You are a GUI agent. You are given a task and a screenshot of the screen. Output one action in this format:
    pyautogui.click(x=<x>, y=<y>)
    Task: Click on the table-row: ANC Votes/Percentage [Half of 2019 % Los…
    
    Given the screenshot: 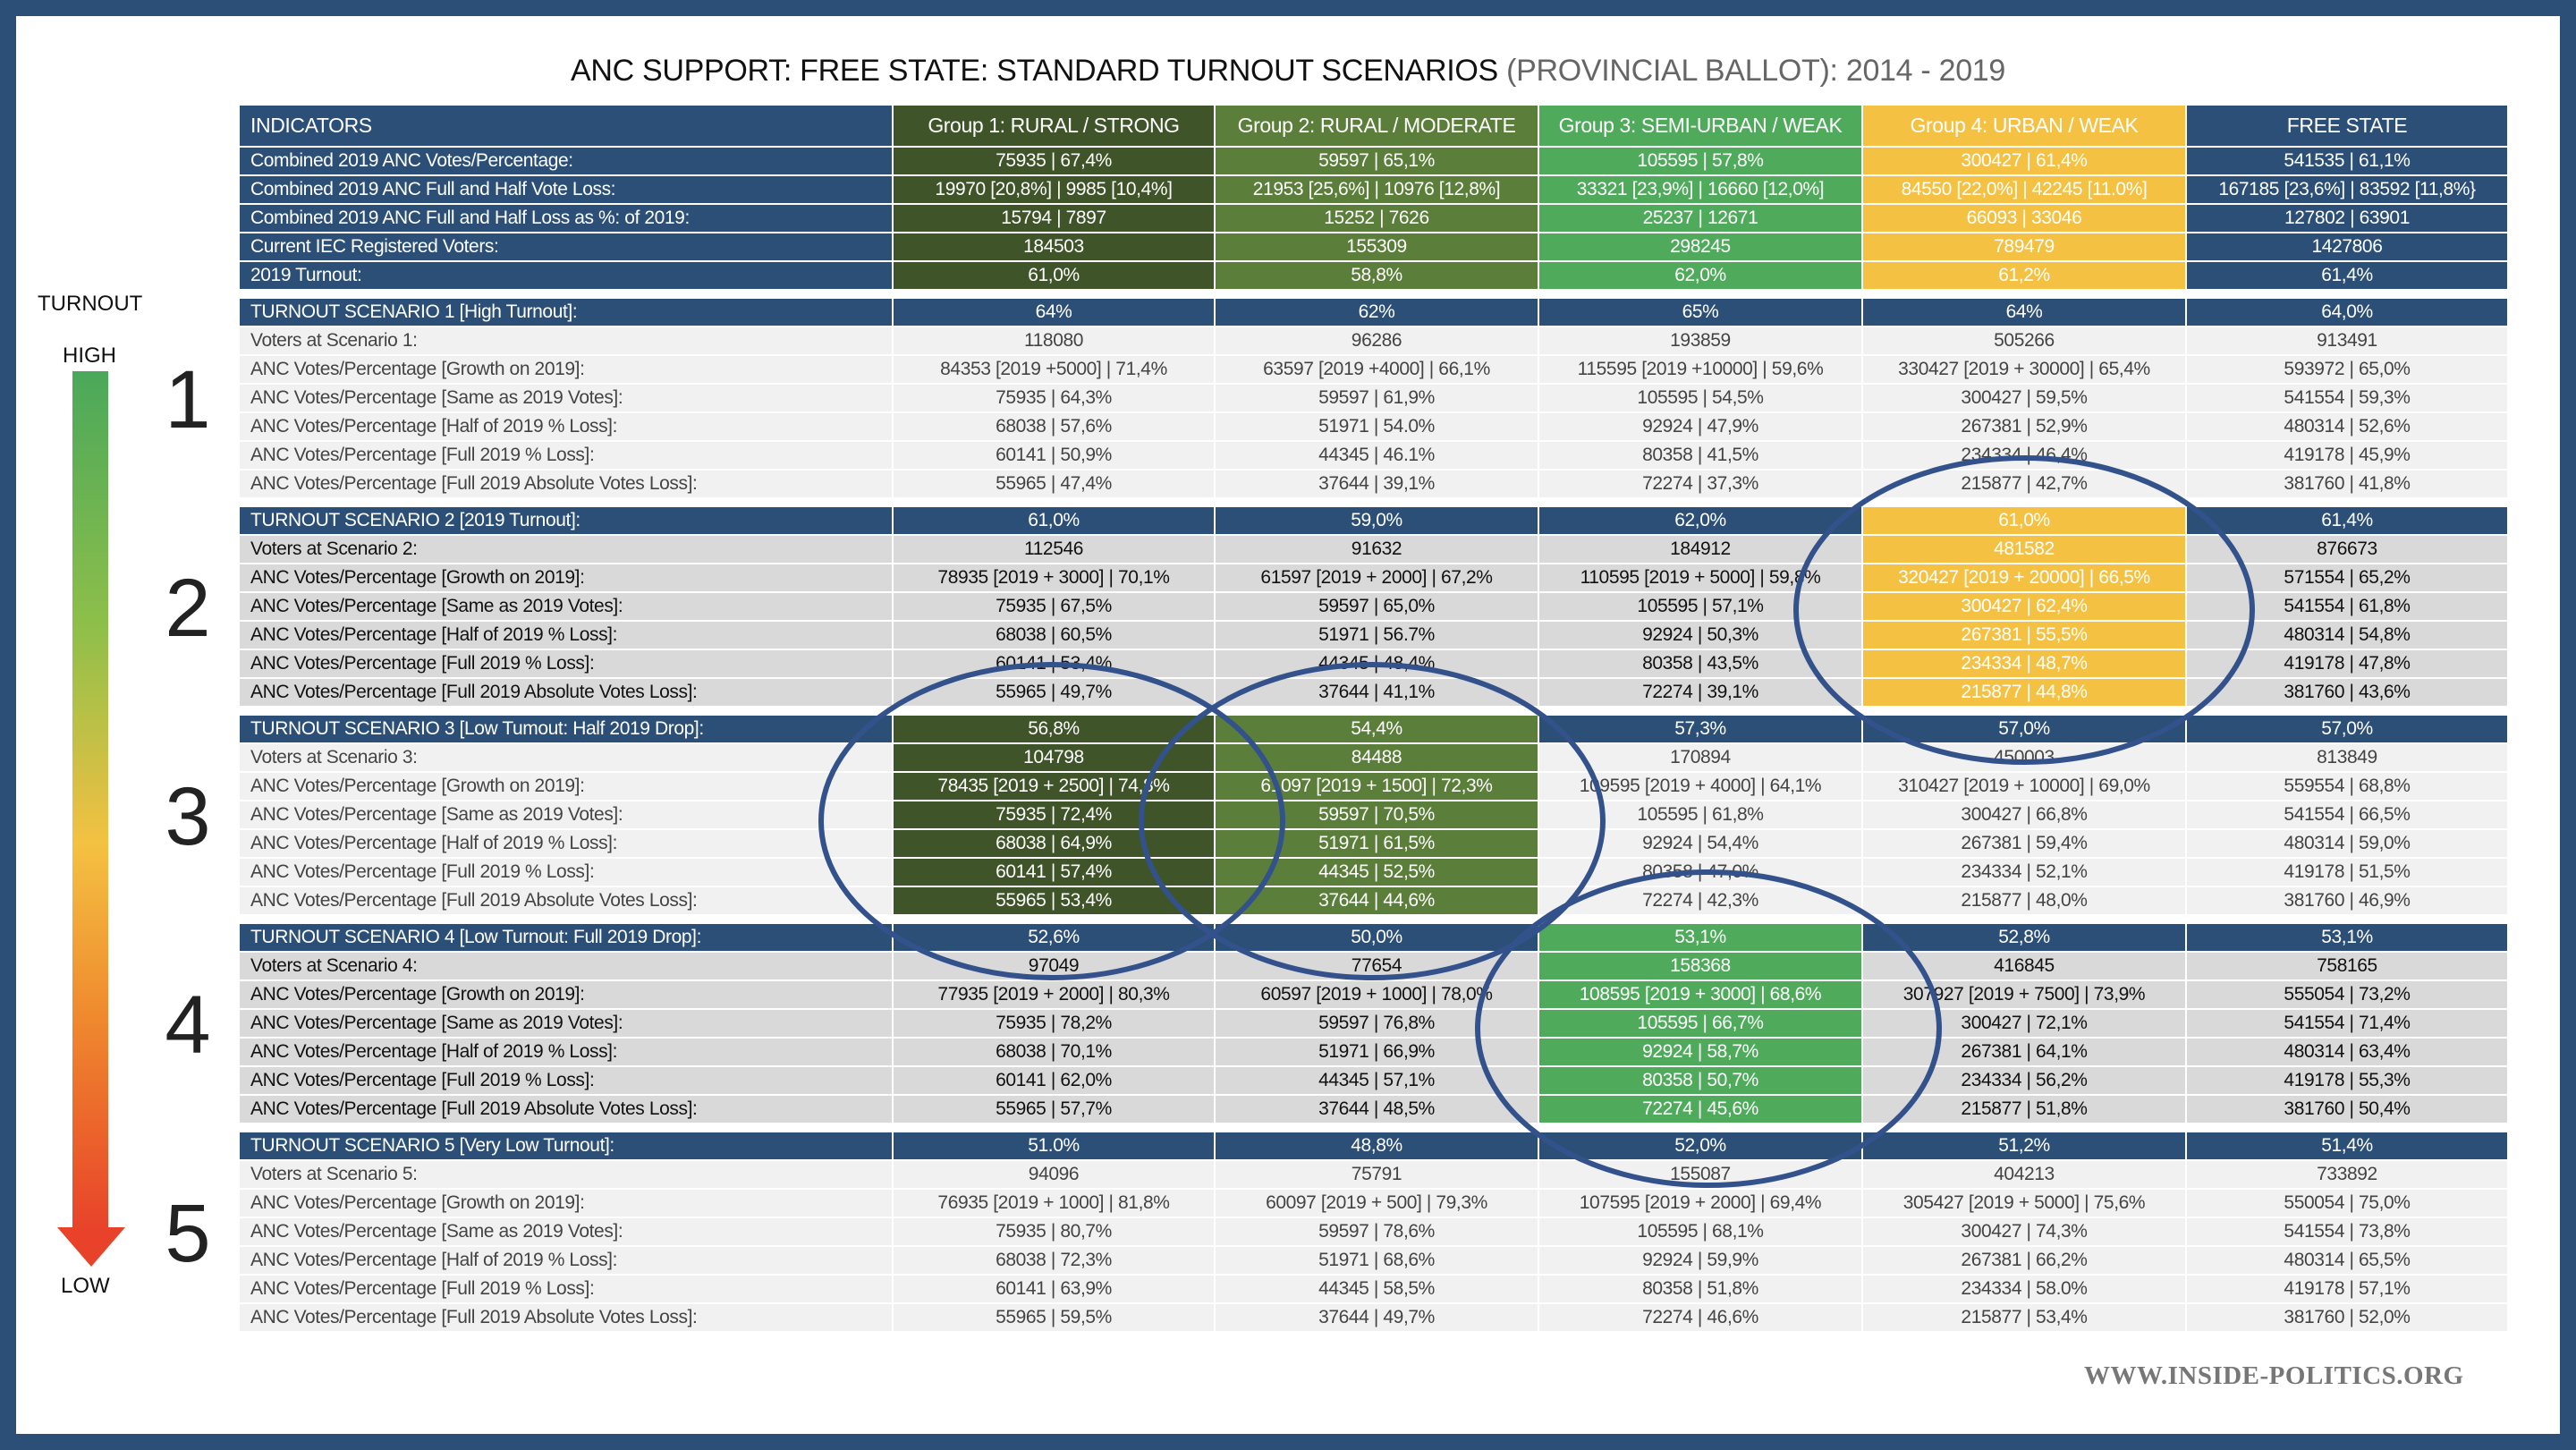 What is the action you would take?
    pyautogui.click(x=1374, y=636)
    